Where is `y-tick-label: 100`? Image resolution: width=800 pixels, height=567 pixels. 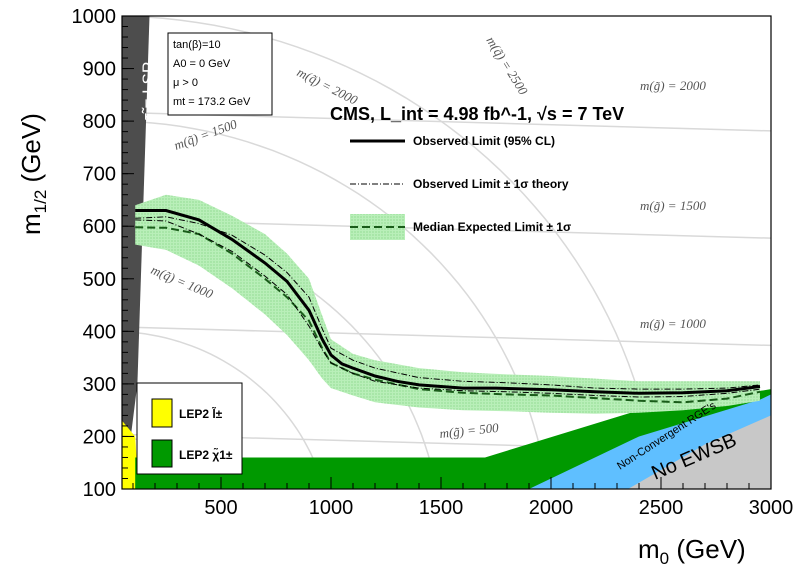
y-tick-label: 100 is located at coordinates (99, 490).